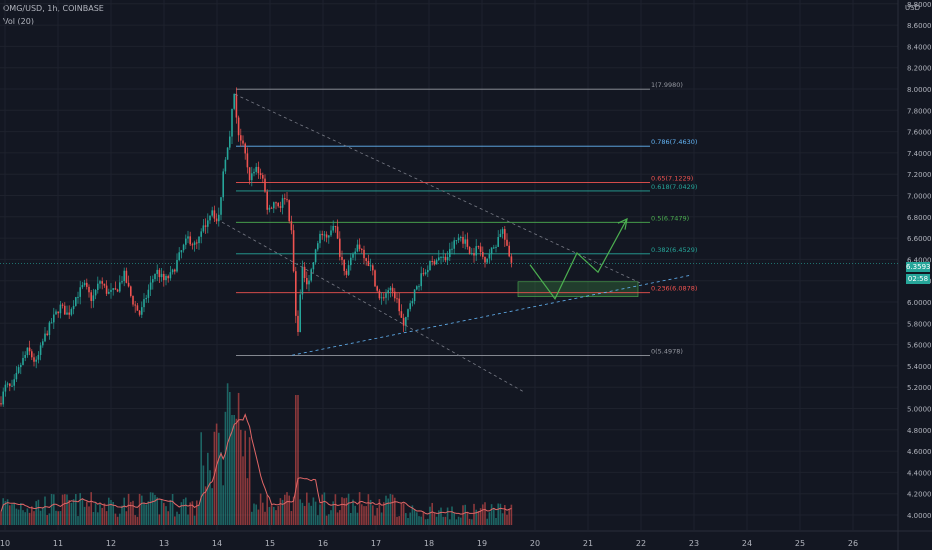 This screenshot has height=550, width=932. What do you see at coordinates (111, 543) in the screenshot?
I see `x-tick-label: 12` at bounding box center [111, 543].